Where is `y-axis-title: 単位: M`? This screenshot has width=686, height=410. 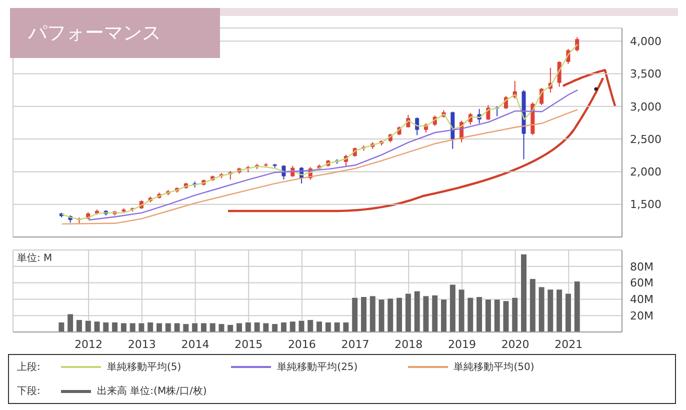
y-axis-title: 単位: M is located at coordinates (34, 258).